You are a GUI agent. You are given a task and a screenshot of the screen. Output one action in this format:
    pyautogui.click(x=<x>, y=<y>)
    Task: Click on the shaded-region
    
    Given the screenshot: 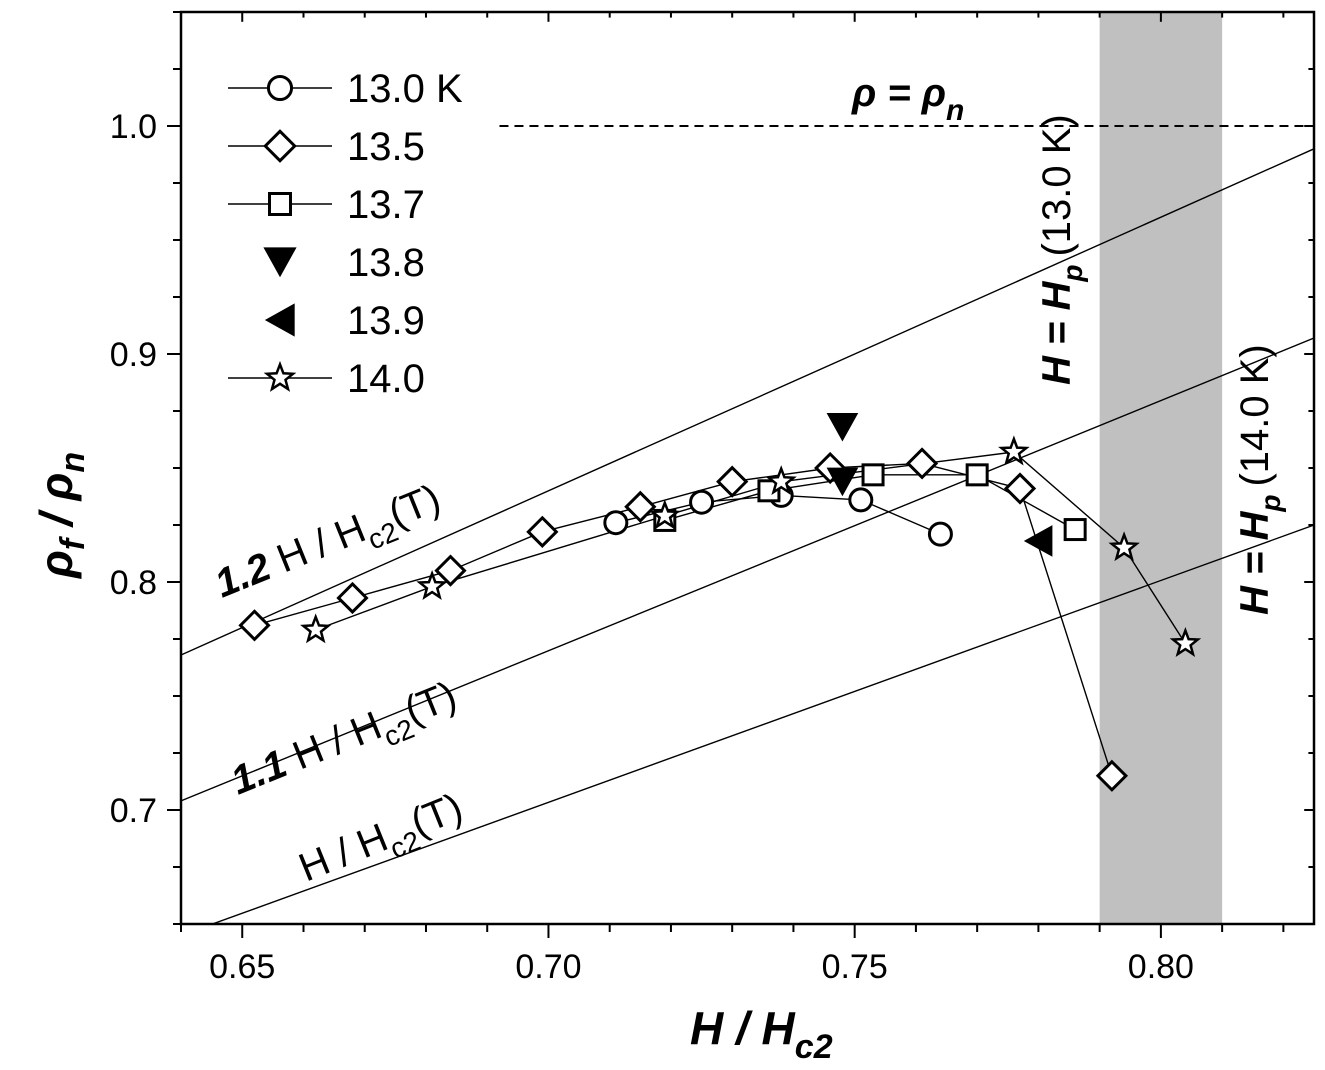 What is the action you would take?
    pyautogui.click(x=1161, y=468)
    